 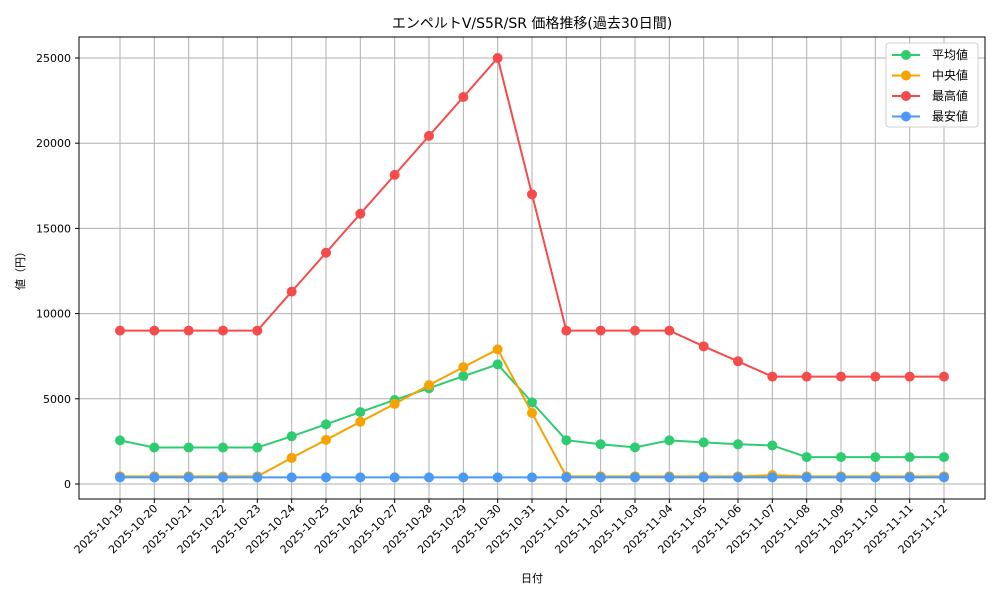 What do you see at coordinates (53, 143) in the screenshot?
I see `y-tick-label: 20000` at bounding box center [53, 143].